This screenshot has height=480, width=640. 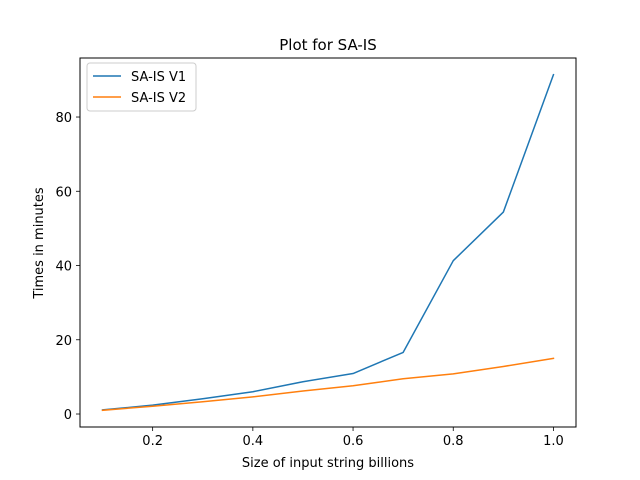 What do you see at coordinates (63, 341) in the screenshot?
I see `y-tick-label: 20` at bounding box center [63, 341].